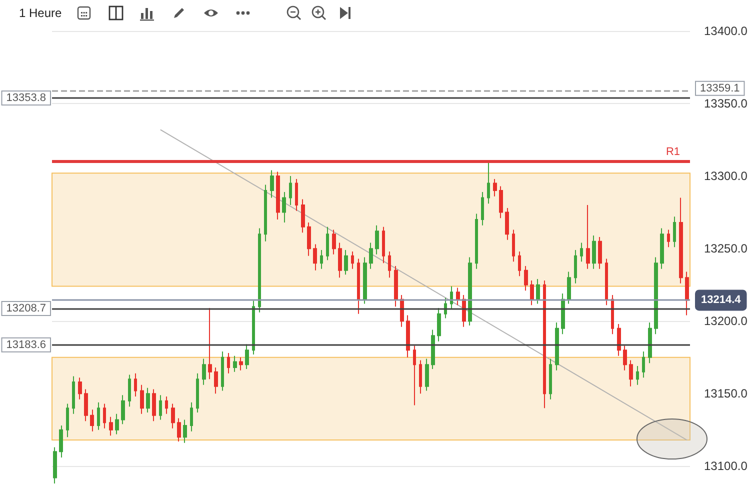 This screenshot has width=755, height=485. What do you see at coordinates (726, 466) in the screenshot?
I see `y-tick-label: 13100.0` at bounding box center [726, 466].